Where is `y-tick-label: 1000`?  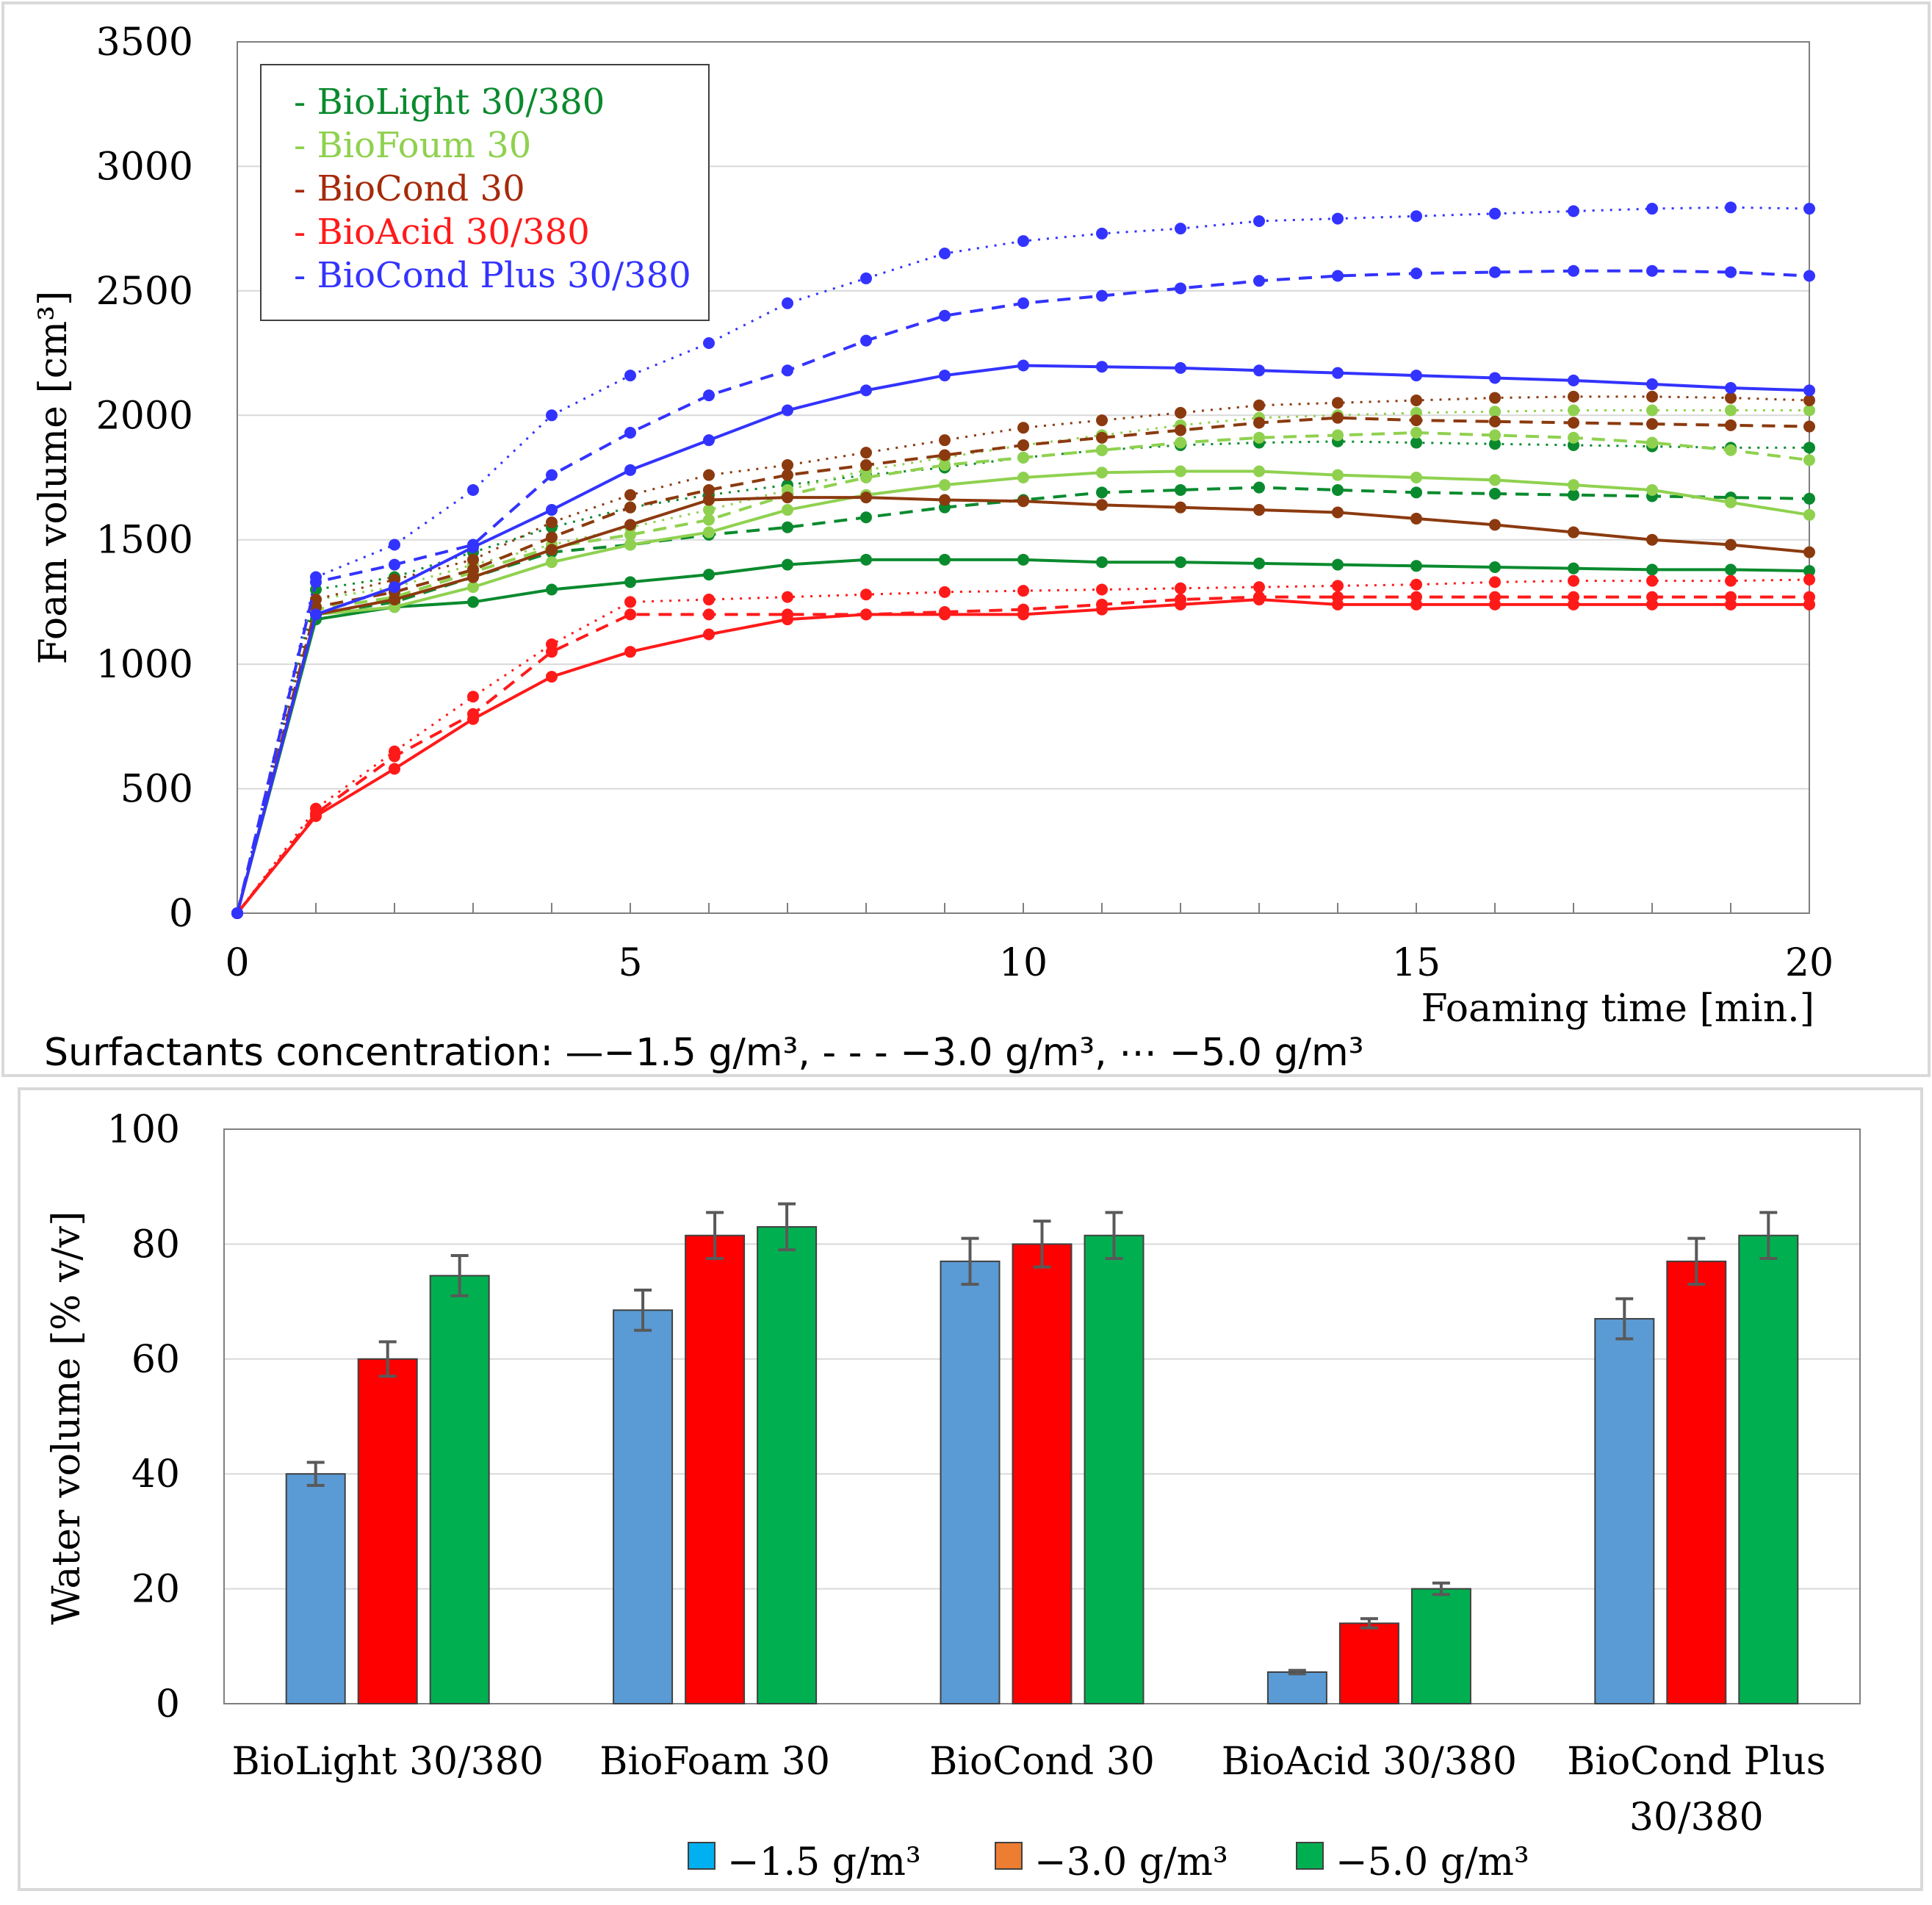 y-tick-label: 1000 is located at coordinates (144, 665).